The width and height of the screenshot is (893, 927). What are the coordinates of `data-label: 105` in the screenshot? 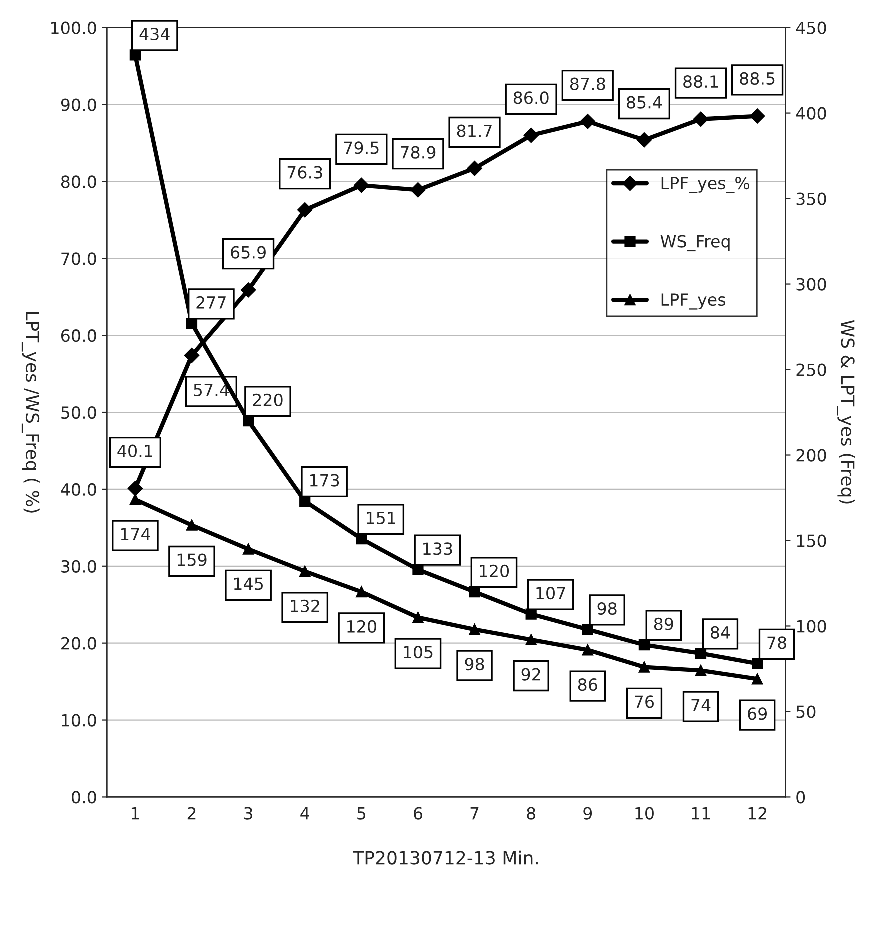 It's located at (418, 652).